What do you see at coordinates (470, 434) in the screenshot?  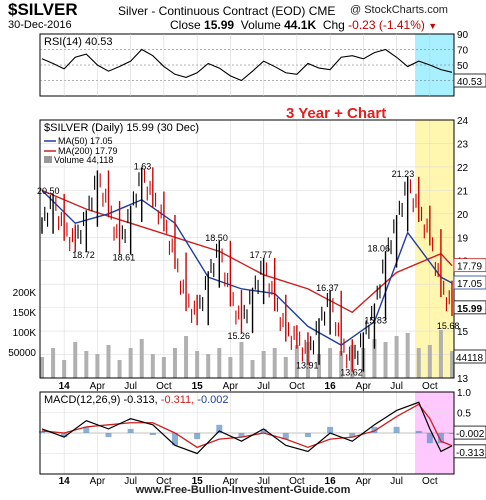 I see `macd-right-label: -0.002` at bounding box center [470, 434].